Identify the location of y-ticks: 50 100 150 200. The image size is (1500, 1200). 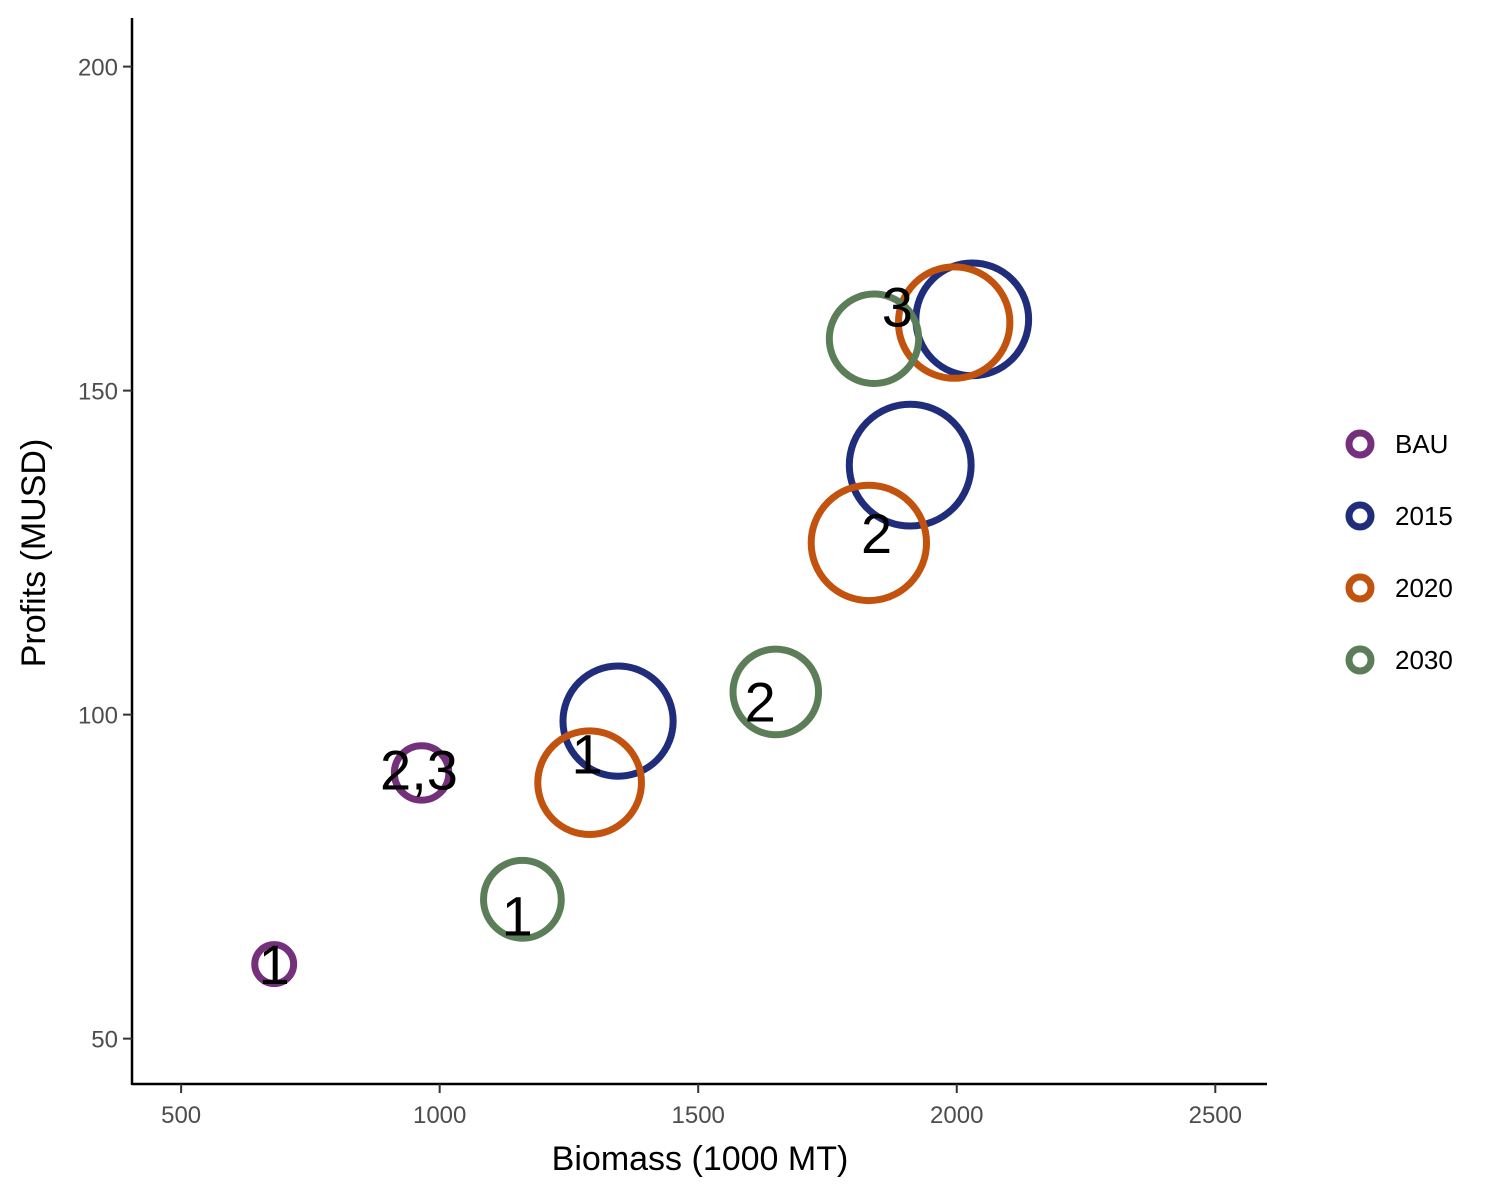
(105, 554).